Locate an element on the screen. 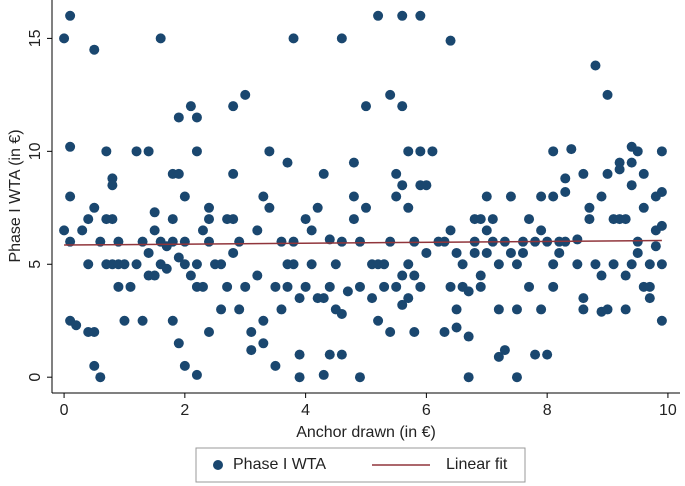  x-tick-label: 0 is located at coordinates (64, 410).